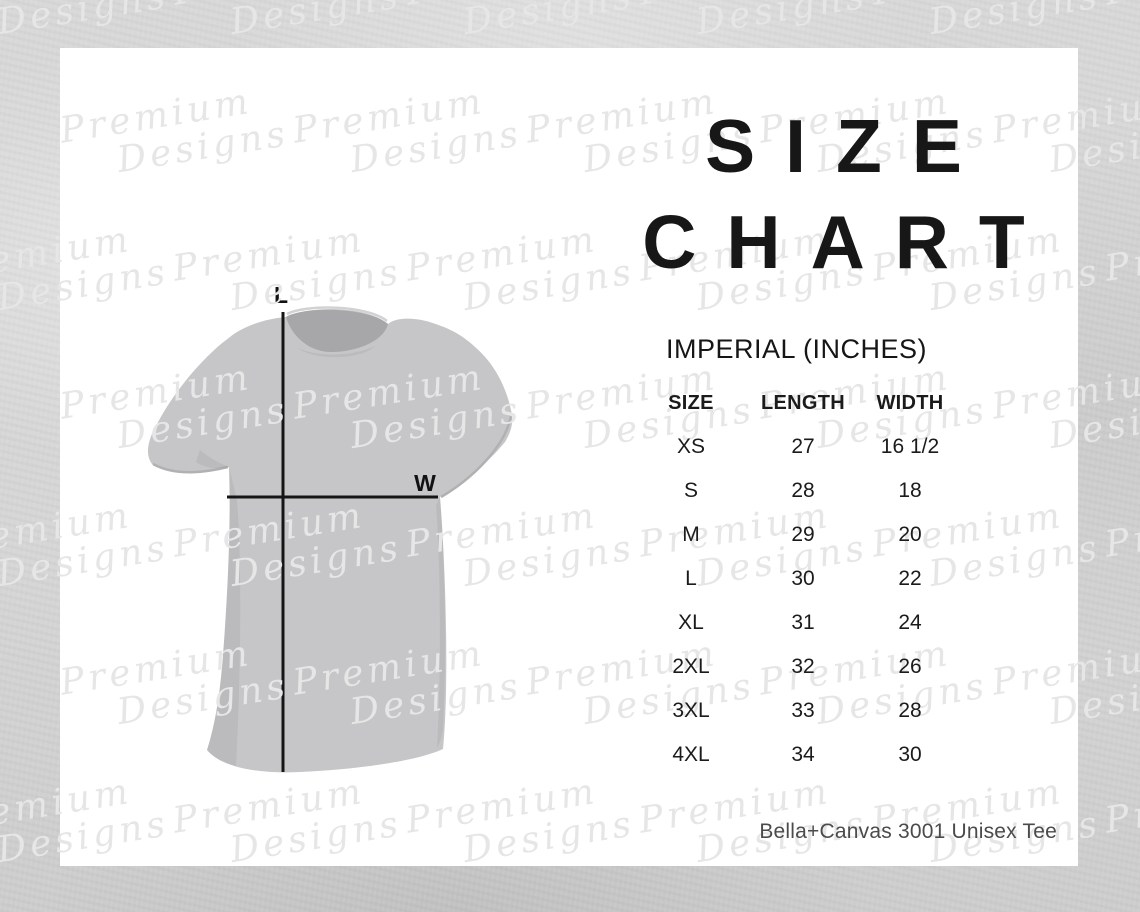  What do you see at coordinates (910, 402) in the screenshot?
I see `column-header: WIDTH` at bounding box center [910, 402].